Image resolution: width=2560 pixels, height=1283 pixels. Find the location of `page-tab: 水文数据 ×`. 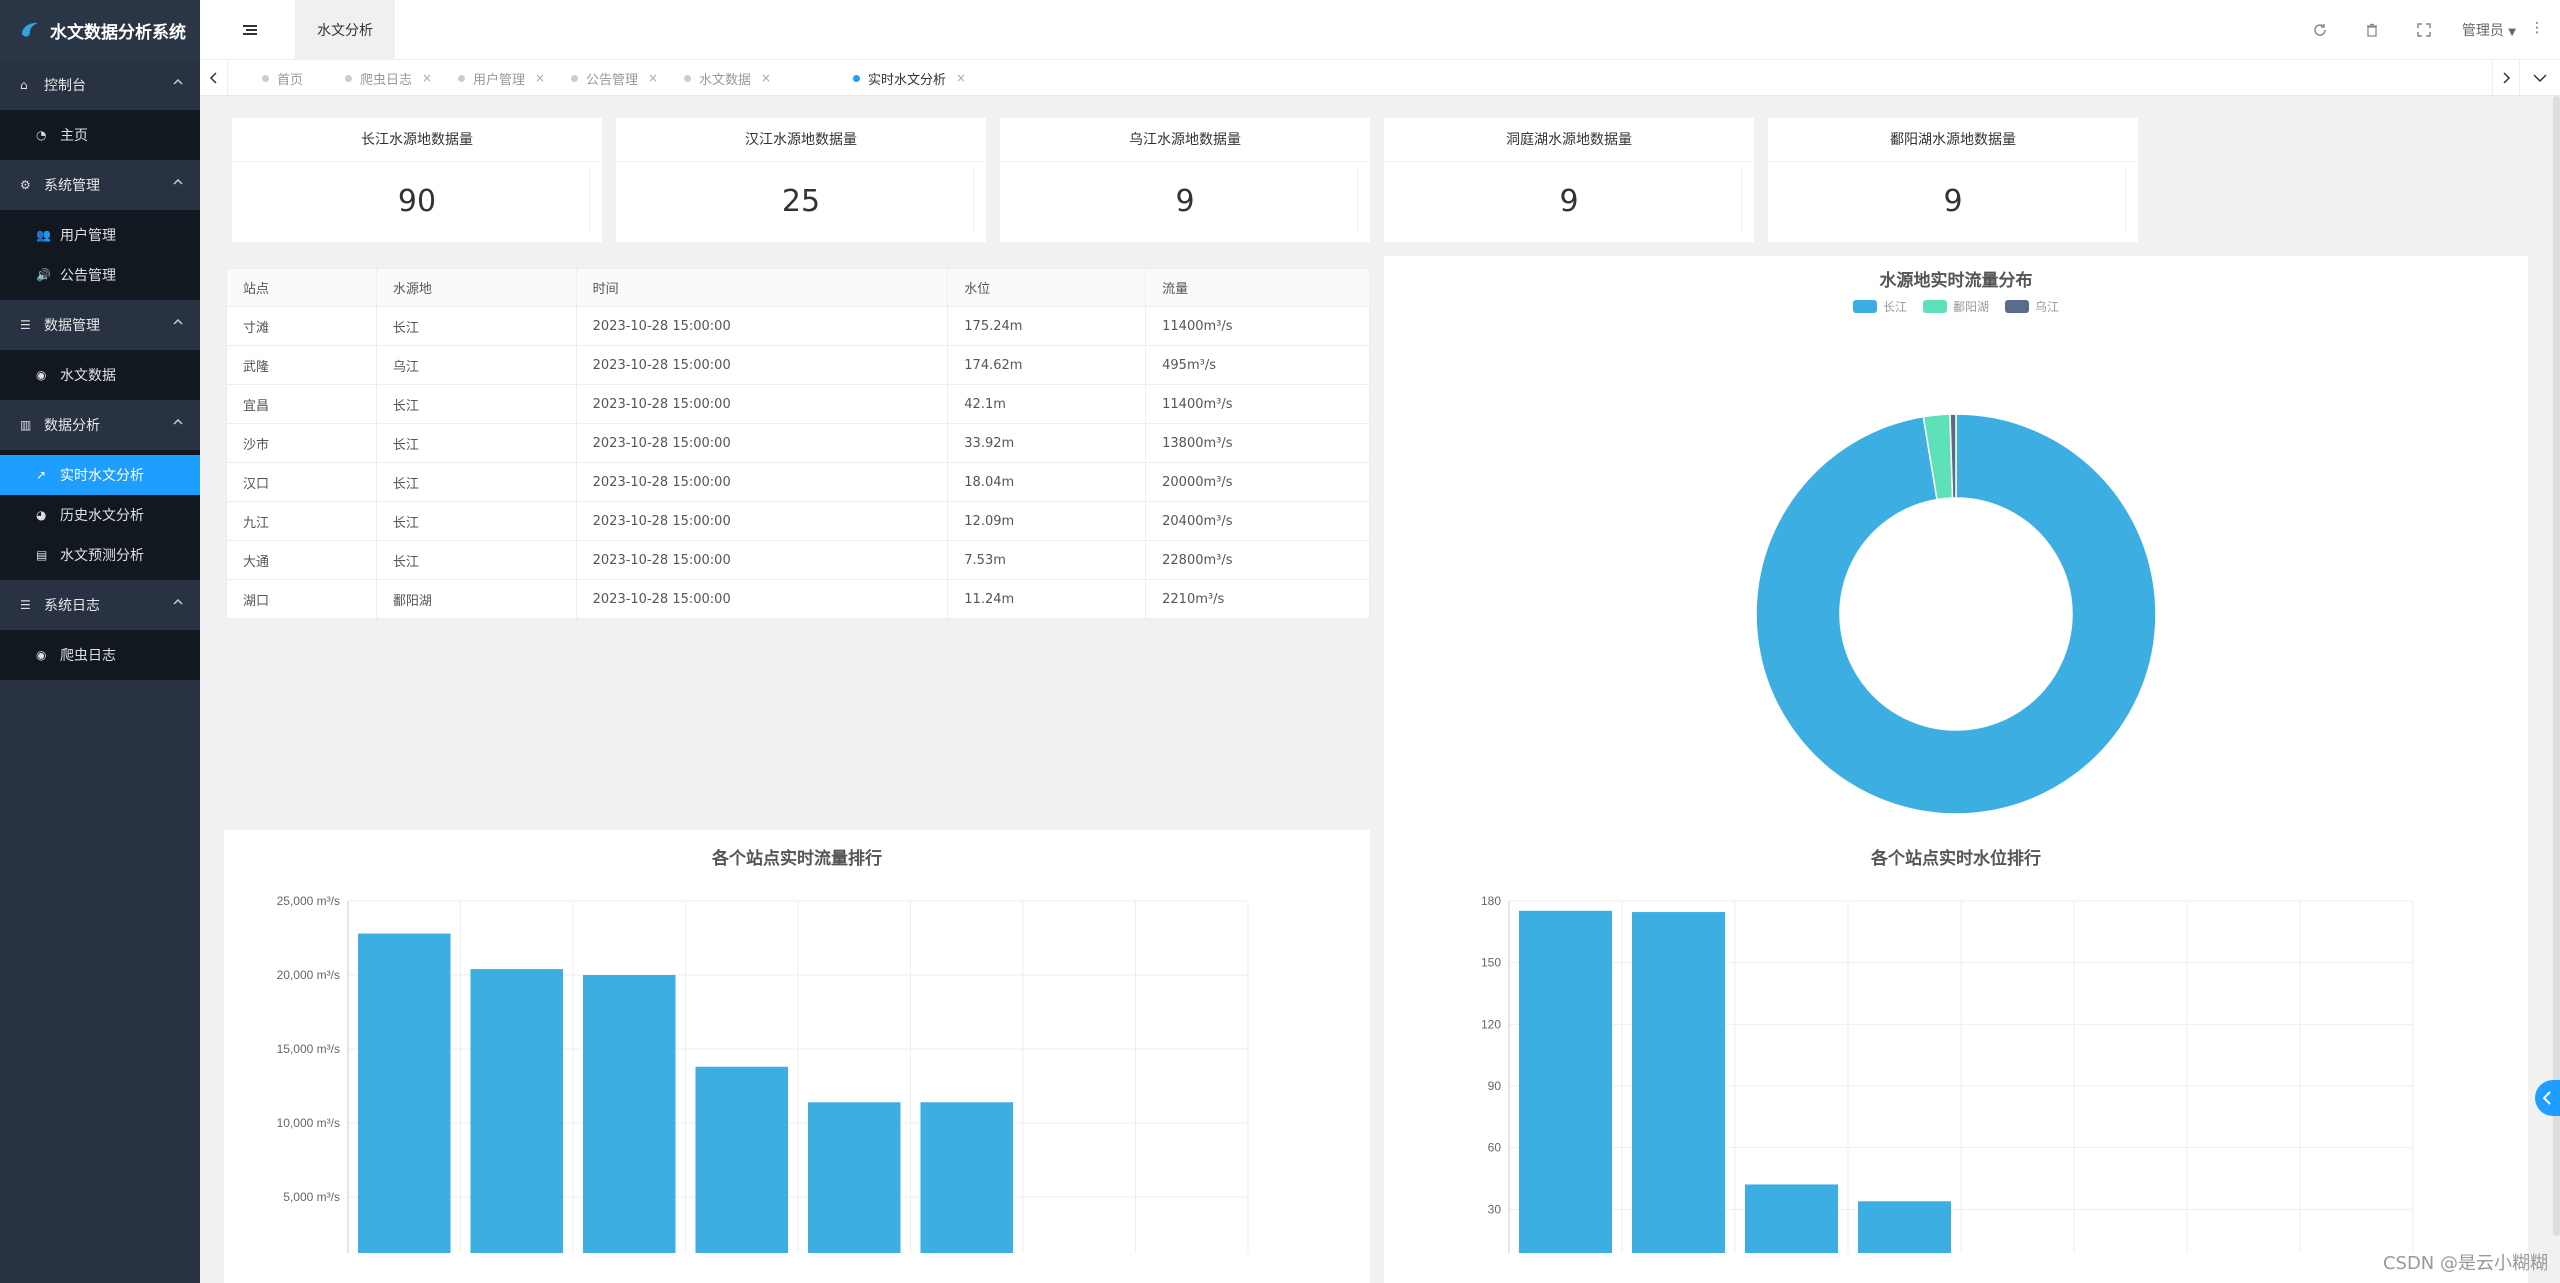

page-tab: 水文数据 × is located at coordinates (727, 78).